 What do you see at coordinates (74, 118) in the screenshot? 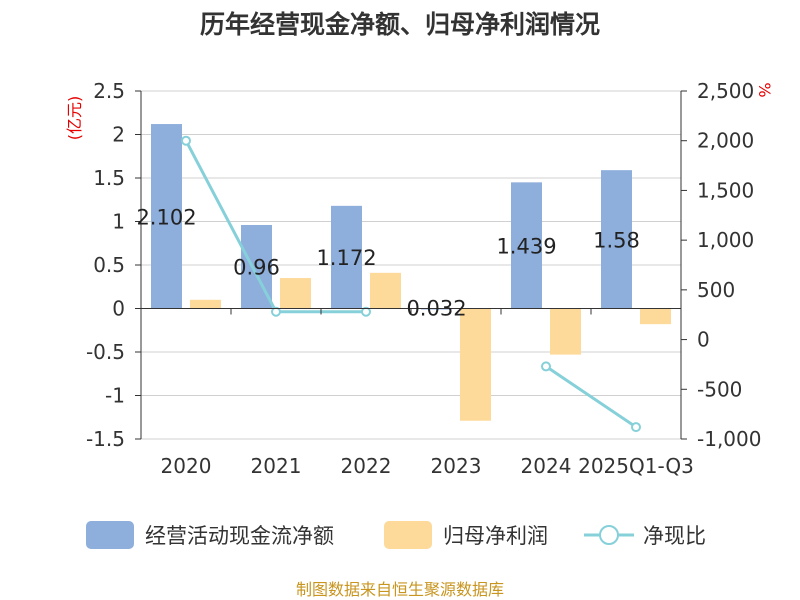
I see `left-axis-unit: (亿元)` at bounding box center [74, 118].